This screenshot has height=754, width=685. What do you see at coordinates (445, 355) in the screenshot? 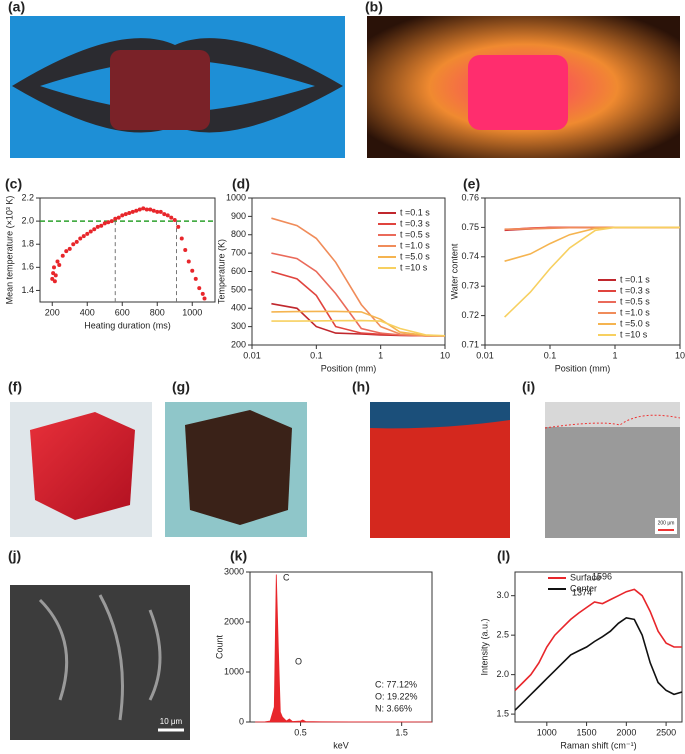
I see `x-tick-label: 10` at bounding box center [445, 355].